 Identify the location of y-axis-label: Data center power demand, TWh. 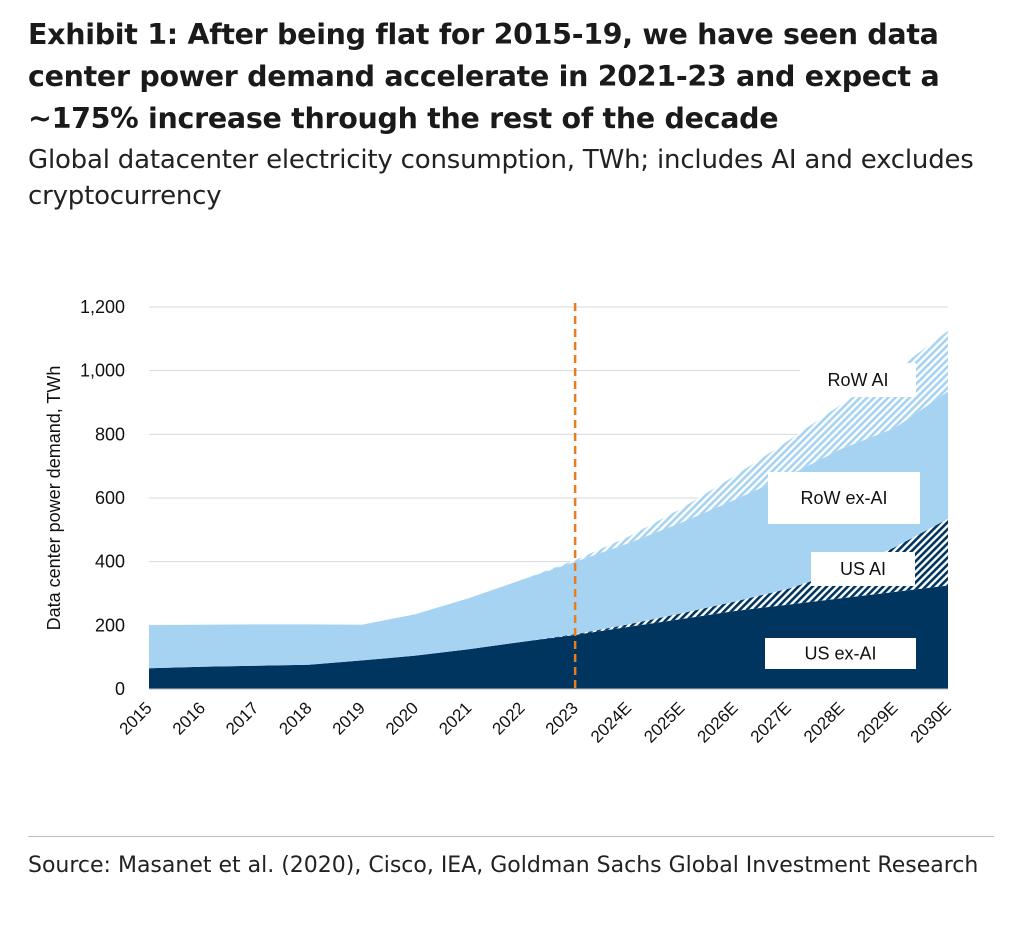
(54, 498).